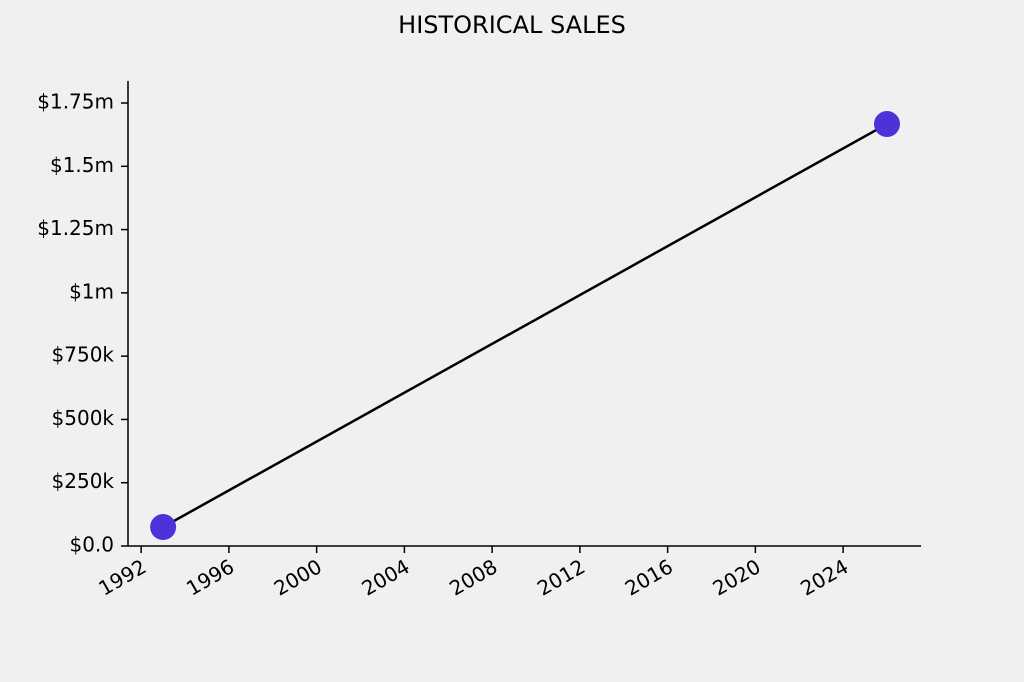 The height and width of the screenshot is (682, 1024). Describe the element at coordinates (75, 228) in the screenshot. I see `y-tick-label: $1.25m` at that location.